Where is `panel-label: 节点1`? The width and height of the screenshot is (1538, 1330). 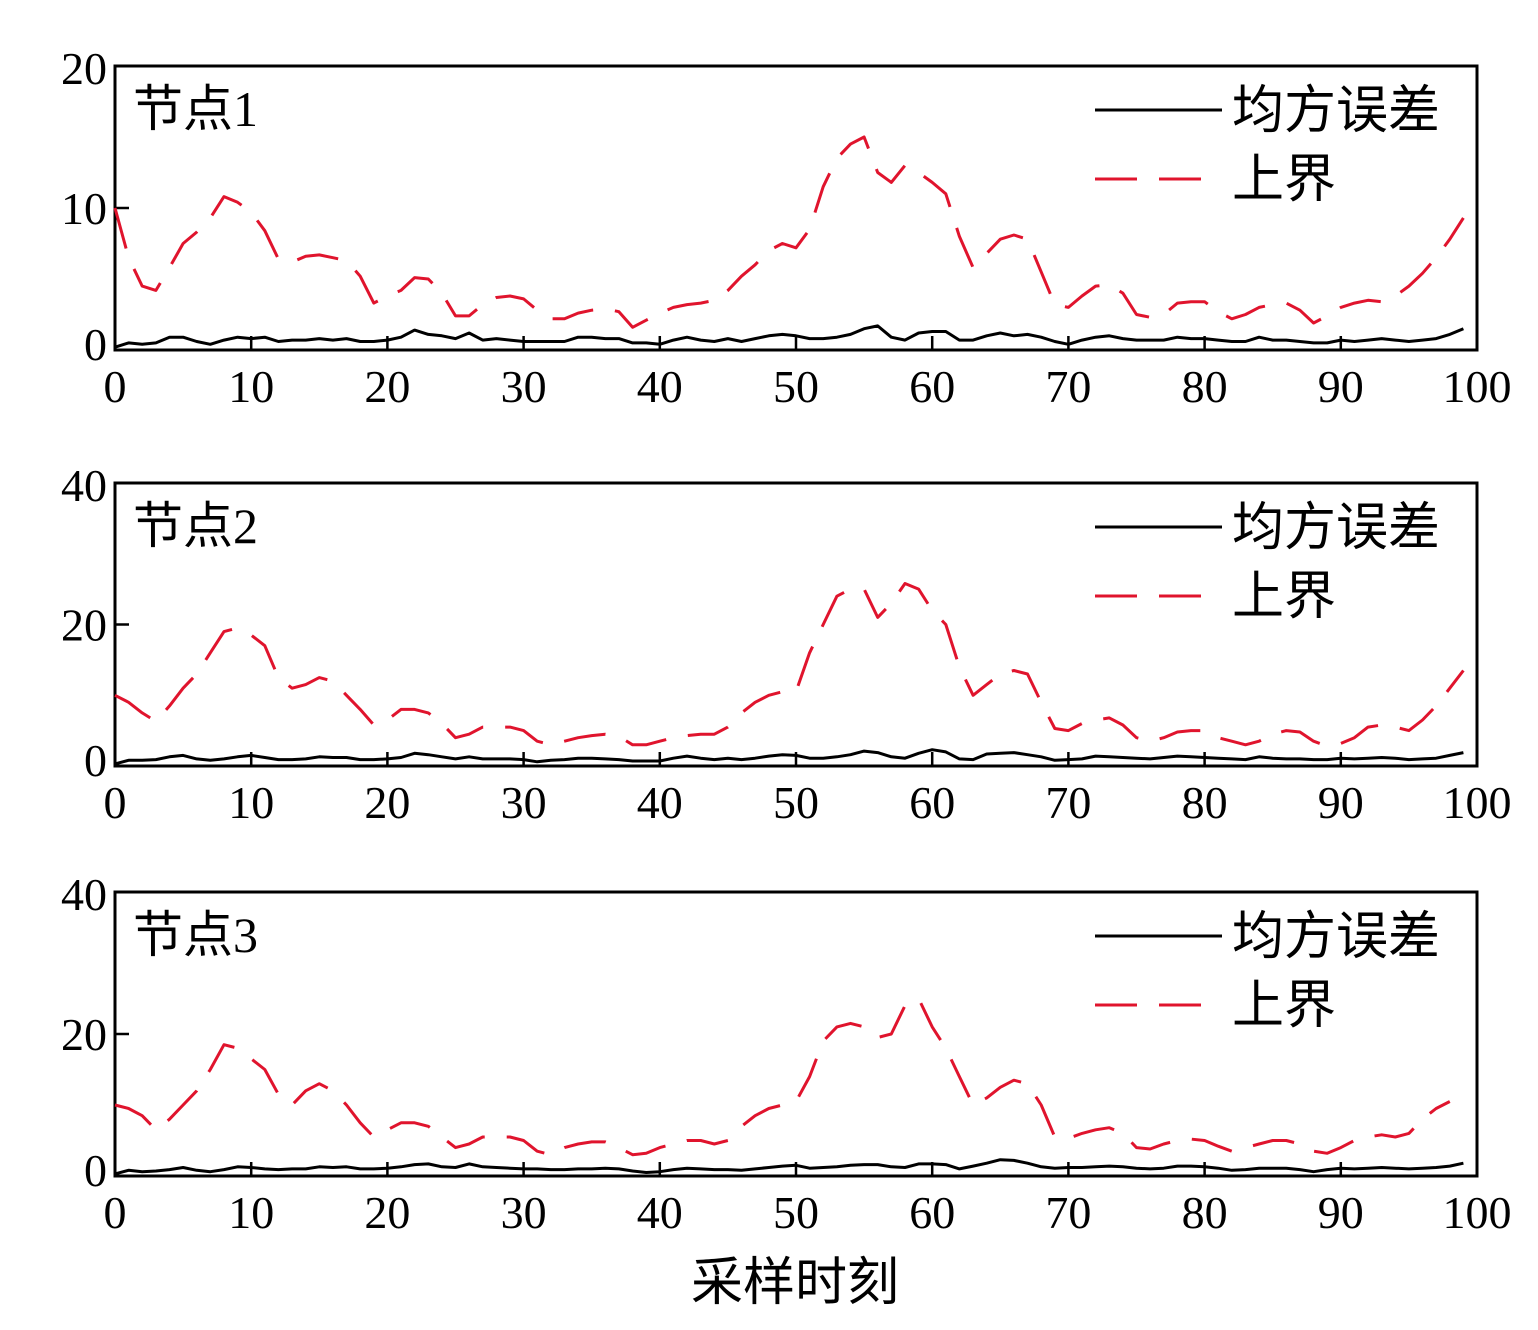 panel-label: 节点1 is located at coordinates (195, 109).